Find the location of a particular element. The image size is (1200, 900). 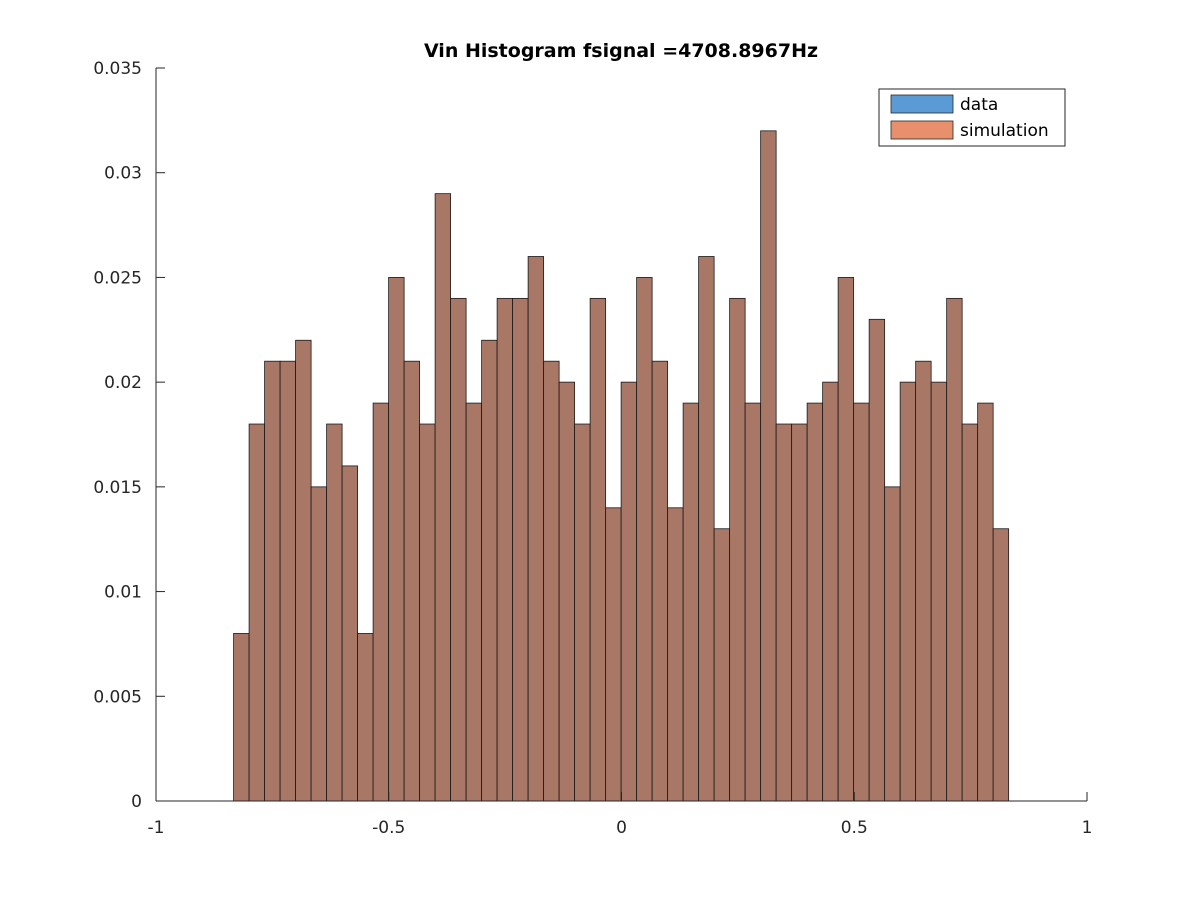

legend: data simulation is located at coordinates (972, 117).